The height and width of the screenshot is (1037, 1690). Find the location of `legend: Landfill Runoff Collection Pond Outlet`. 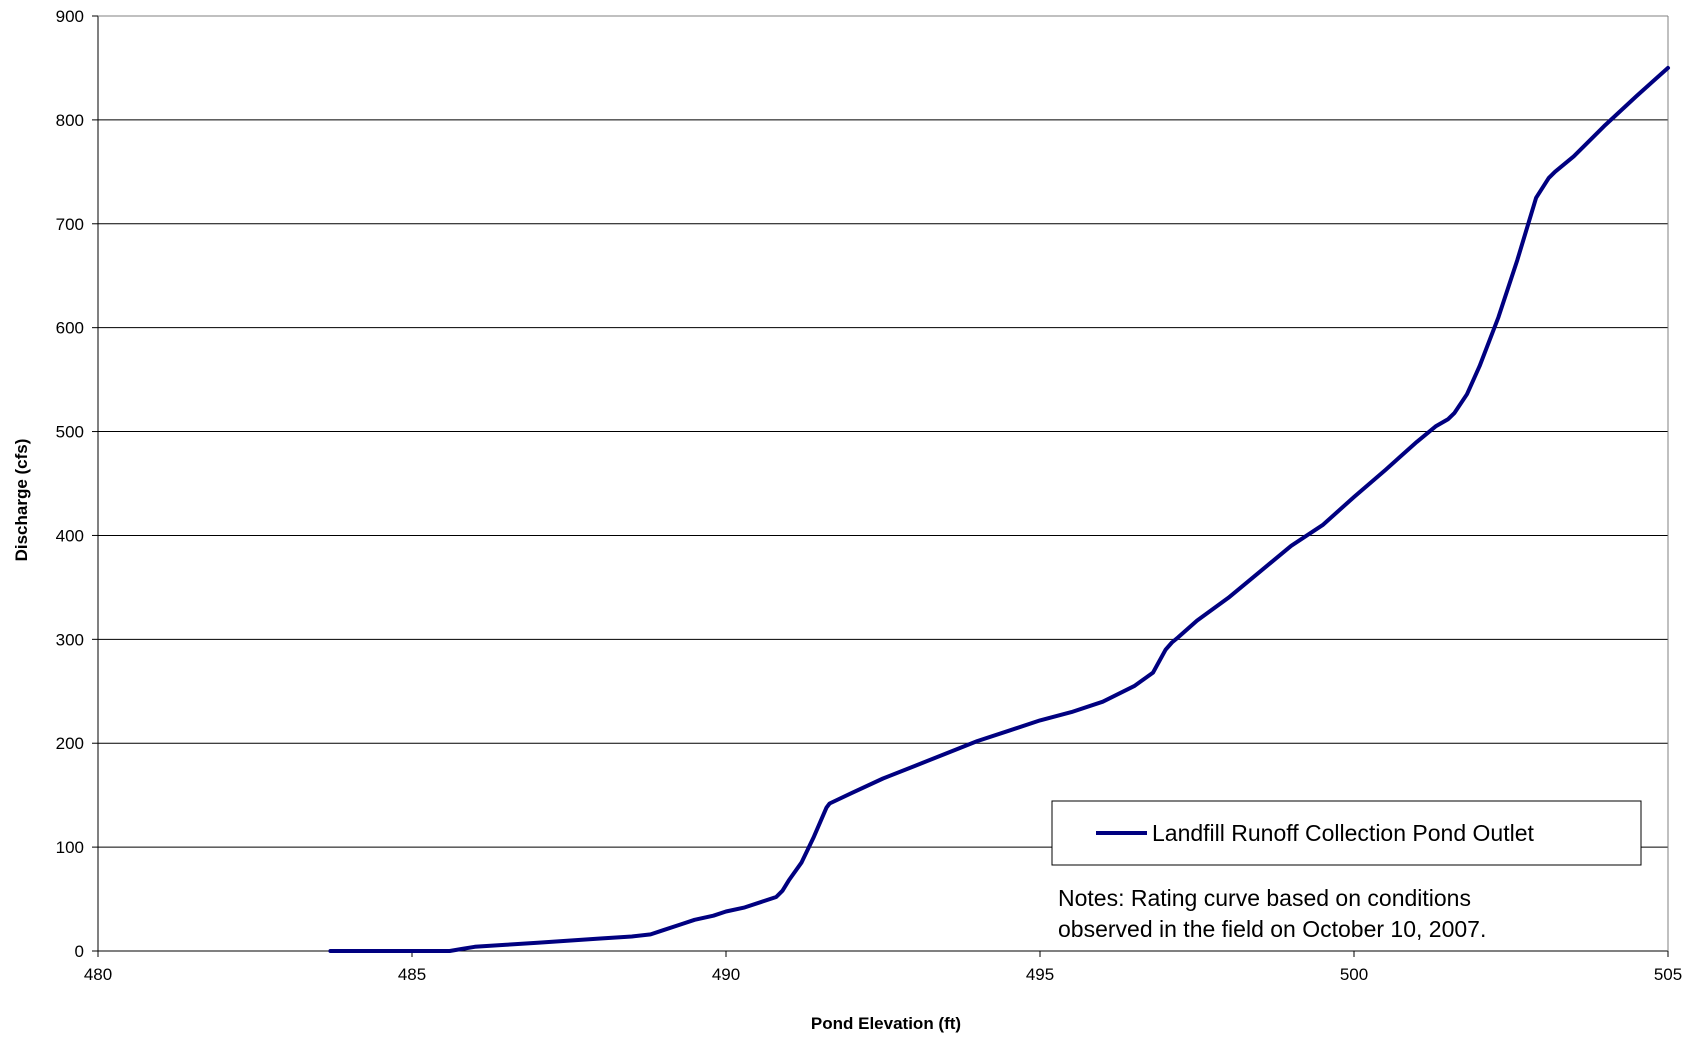

legend: Landfill Runoff Collection Pond Outlet is located at coordinates (1346, 833).